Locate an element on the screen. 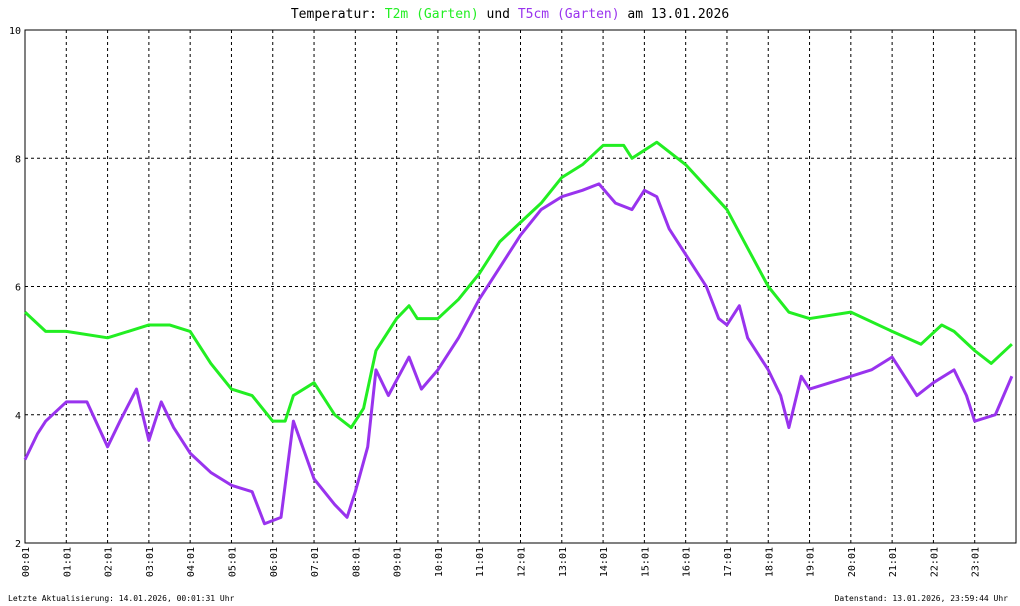 The width and height of the screenshot is (1020, 606). y-tick-label: 10 is located at coordinates (15, 31).